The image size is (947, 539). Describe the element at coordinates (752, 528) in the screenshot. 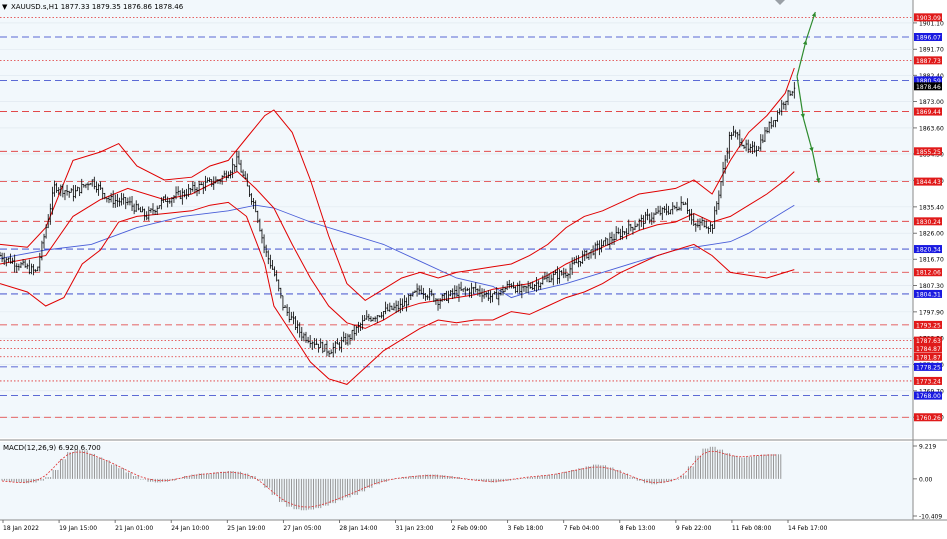

I see `time-axis-label: 11 Feb 08:00` at that location.